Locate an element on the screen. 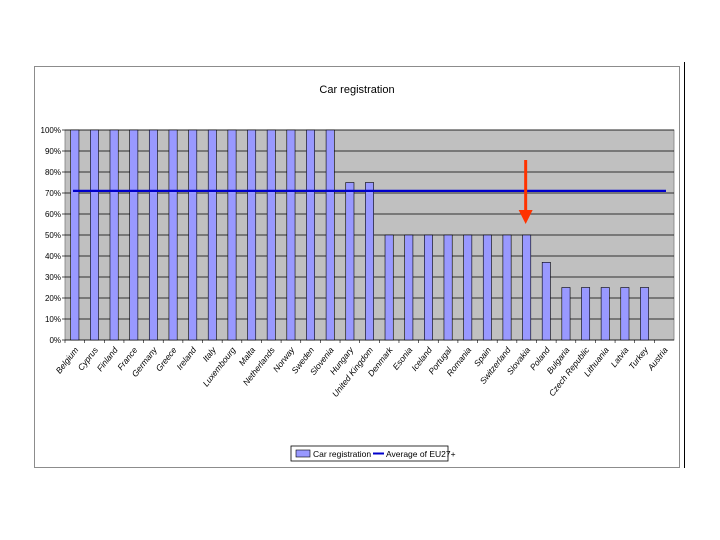 The height and width of the screenshot is (540, 720). legend-label-line: Average of EU27+ is located at coordinates (421, 454).